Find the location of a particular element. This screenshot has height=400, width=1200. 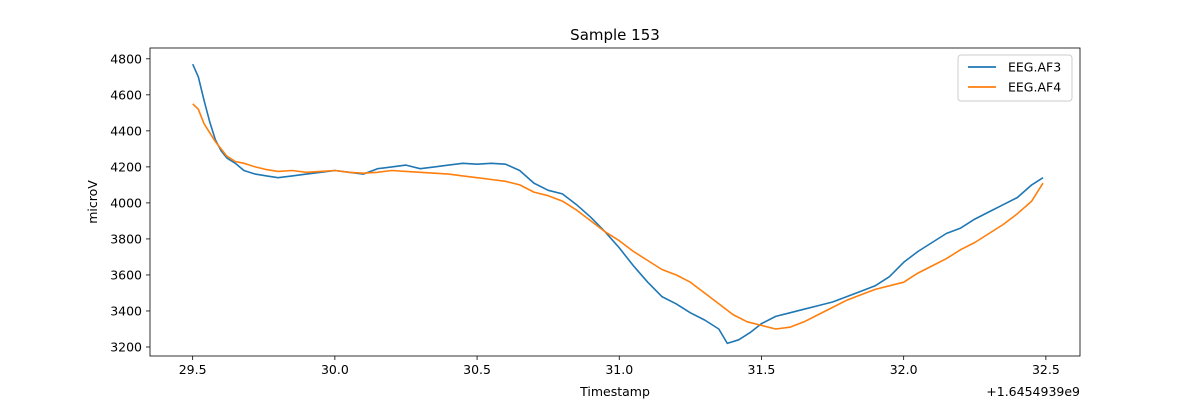

y-tick-label: 3400 is located at coordinates (126, 310).